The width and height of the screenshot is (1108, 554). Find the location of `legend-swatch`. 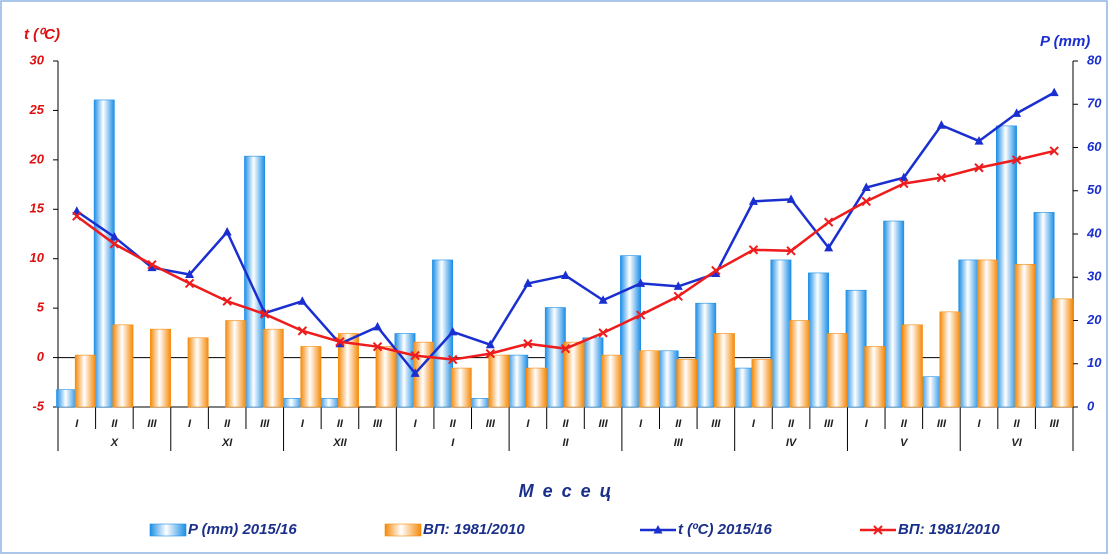

legend-swatch is located at coordinates (168, 530).